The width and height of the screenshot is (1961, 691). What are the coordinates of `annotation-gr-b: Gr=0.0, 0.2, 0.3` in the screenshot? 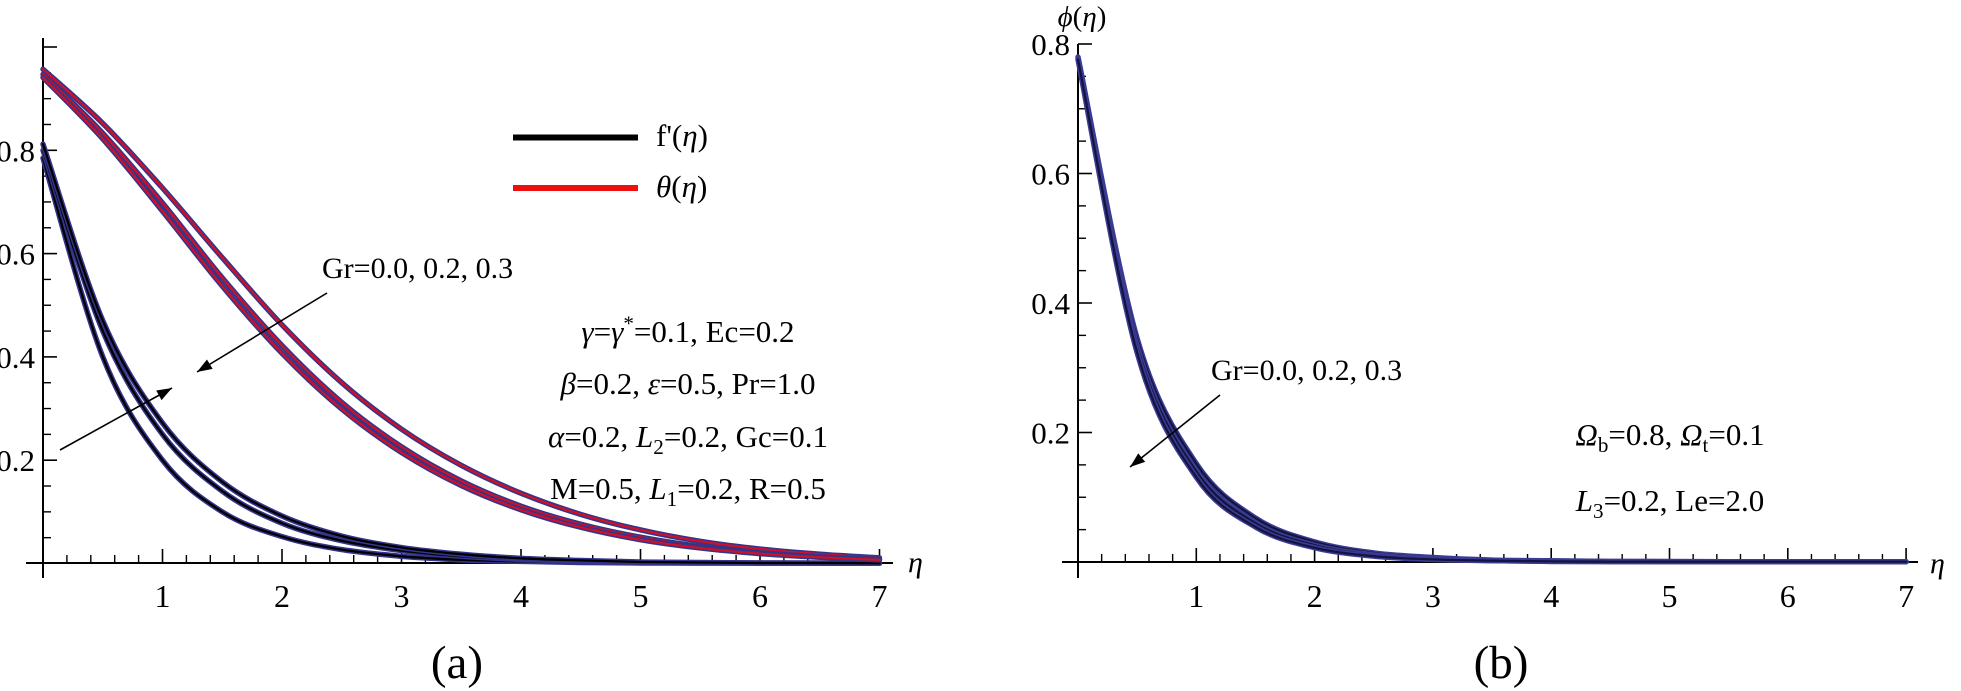 It's located at (1307, 370).